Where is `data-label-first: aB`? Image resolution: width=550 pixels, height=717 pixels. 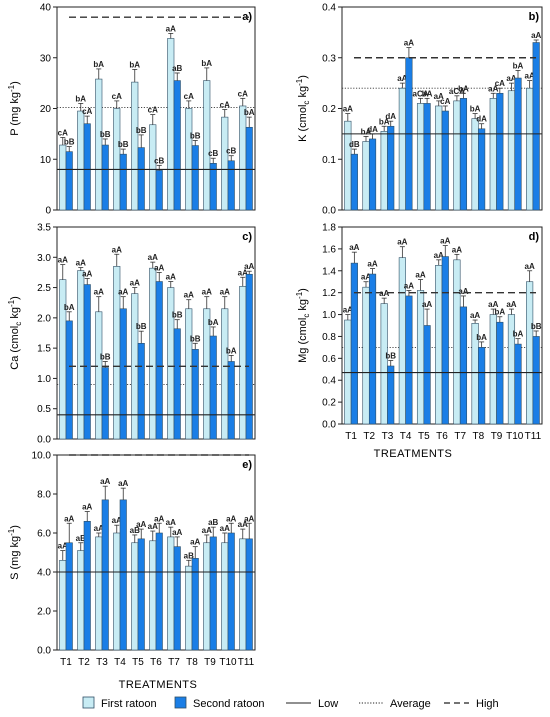
data-label-first: aB is located at coordinates (135, 530).